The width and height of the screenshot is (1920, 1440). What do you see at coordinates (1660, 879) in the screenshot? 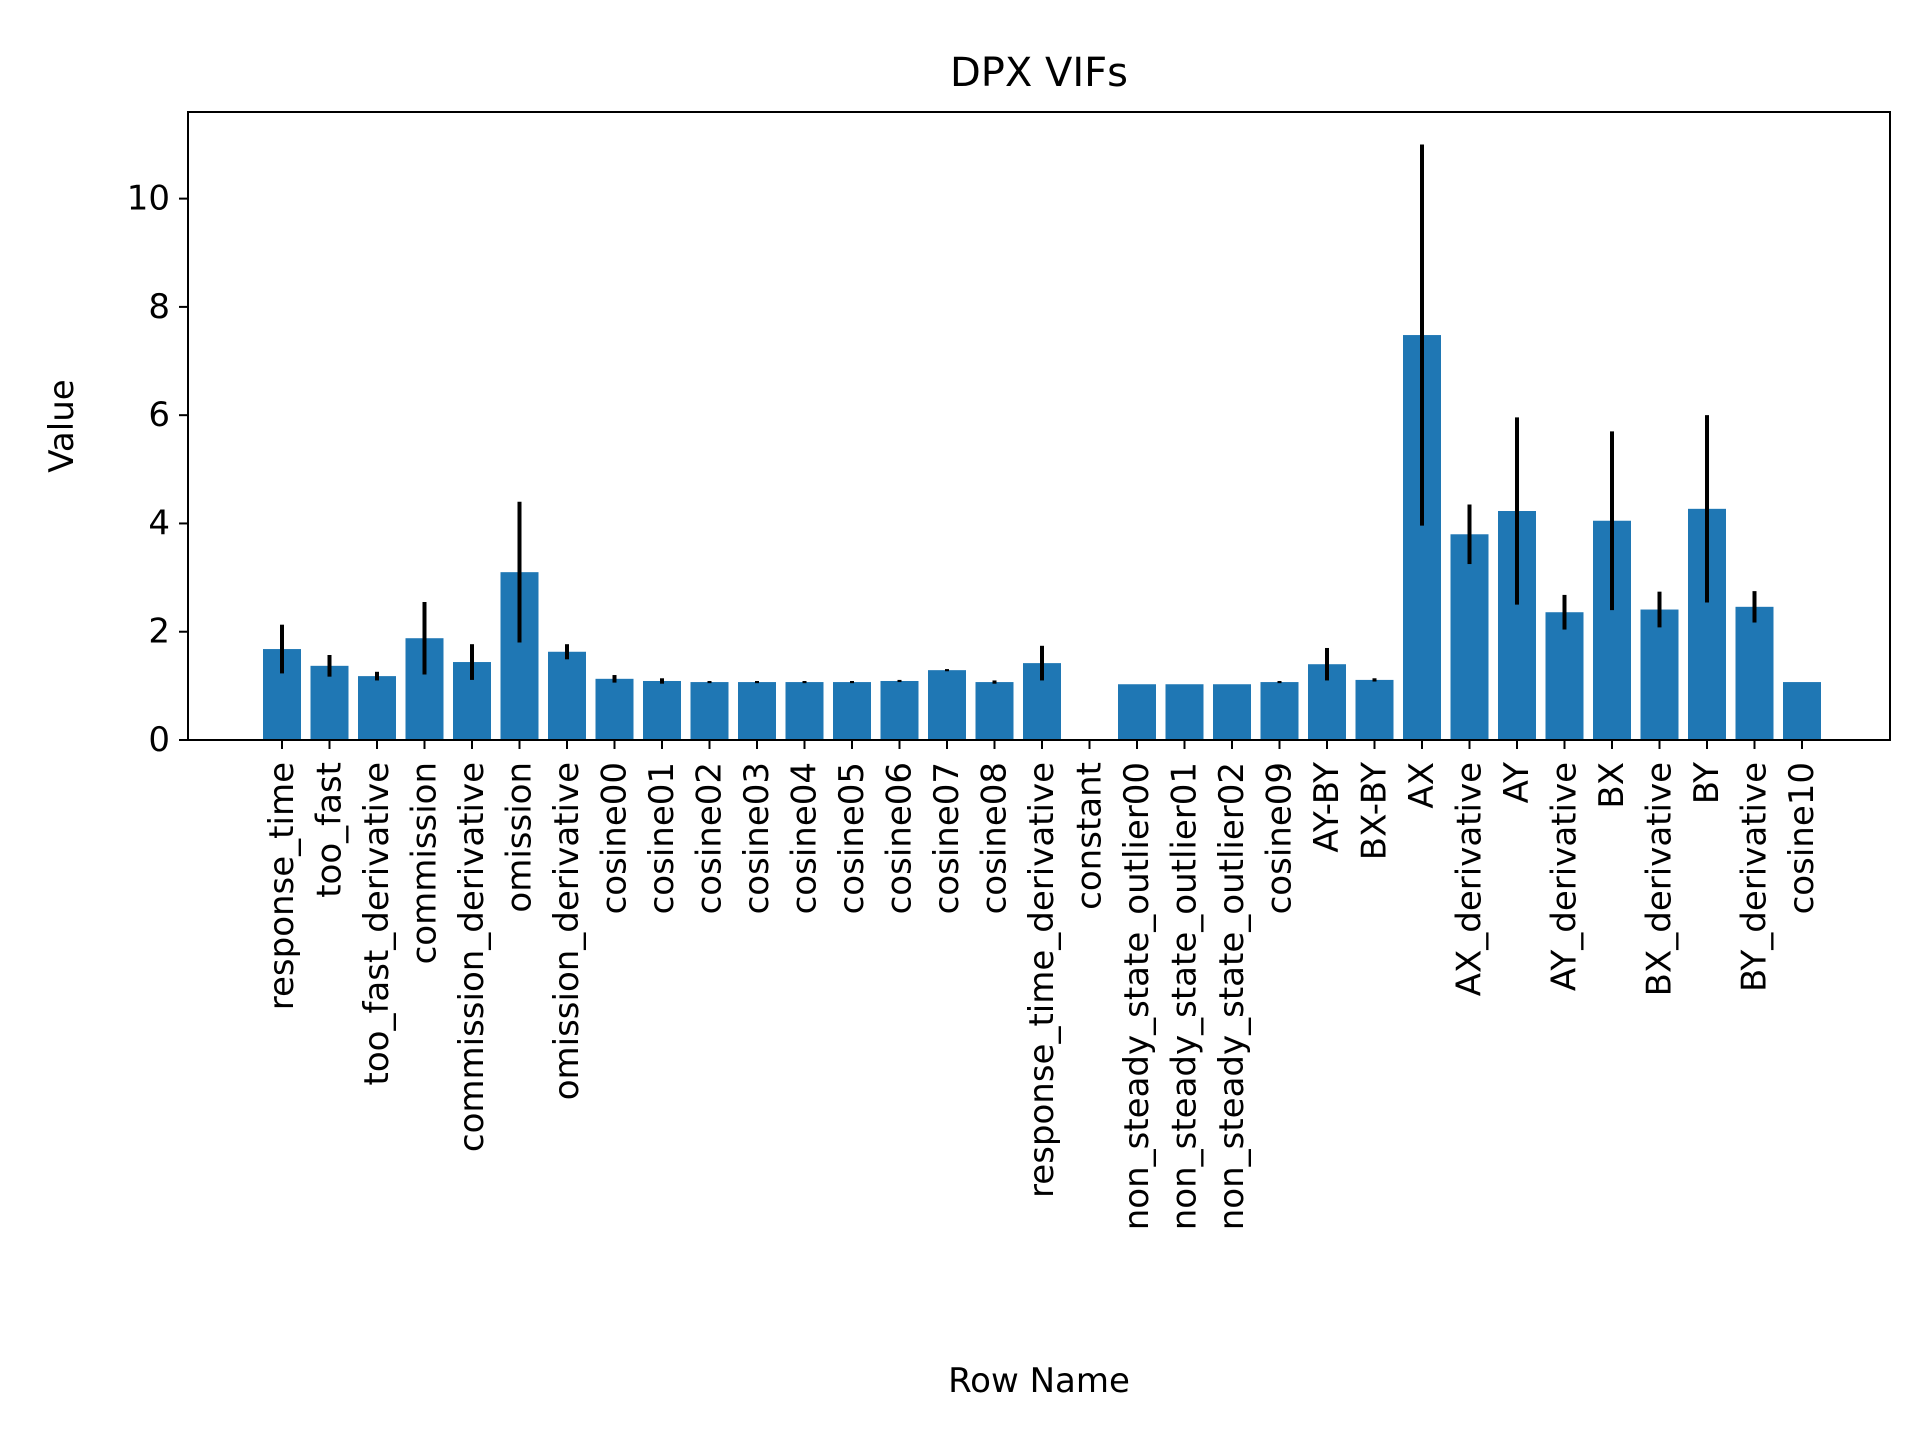
I see `x-tick-label: BX_derivative` at bounding box center [1660, 879].